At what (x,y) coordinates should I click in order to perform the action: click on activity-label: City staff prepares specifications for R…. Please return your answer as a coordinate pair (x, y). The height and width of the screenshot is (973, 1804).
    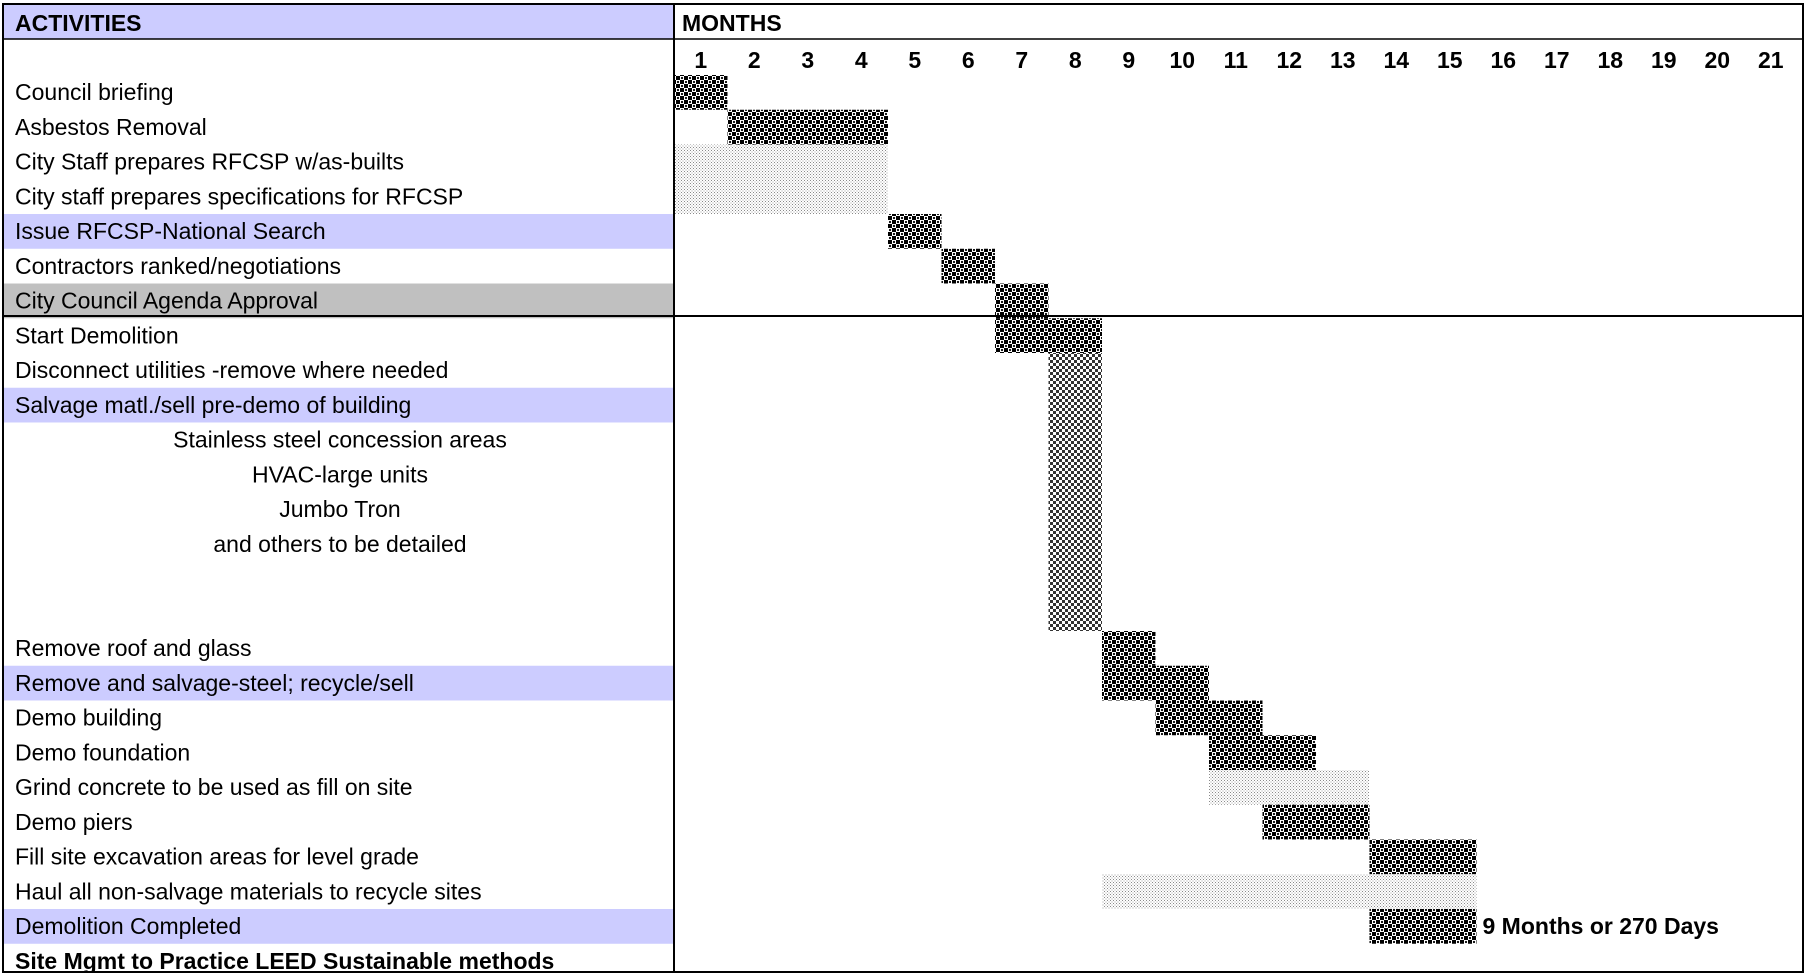
    Looking at the image, I should click on (239, 196).